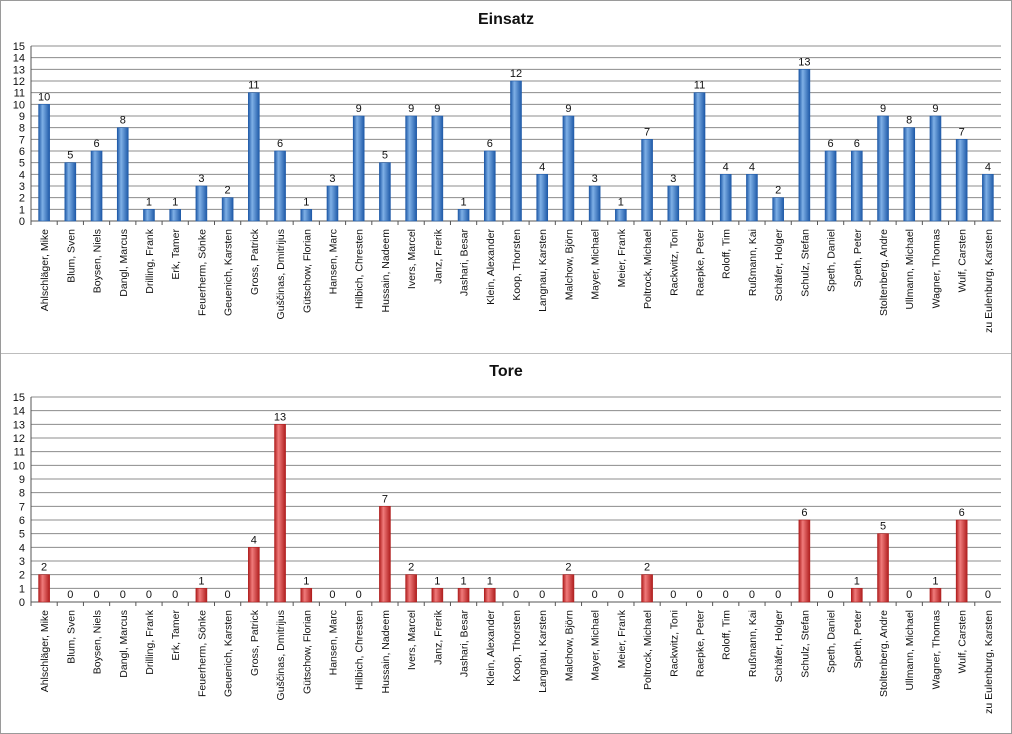  What do you see at coordinates (385, 499) in the screenshot?
I see `tore-data-label: 7` at bounding box center [385, 499].